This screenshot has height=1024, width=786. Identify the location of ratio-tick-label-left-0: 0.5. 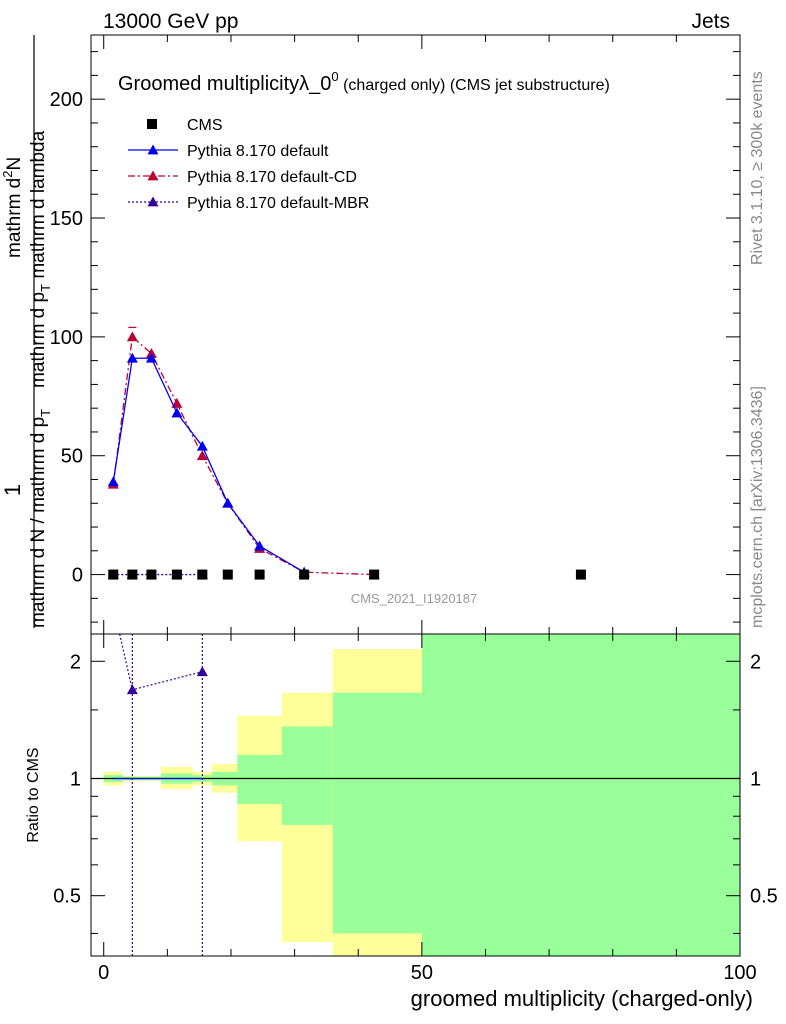
(67, 897).